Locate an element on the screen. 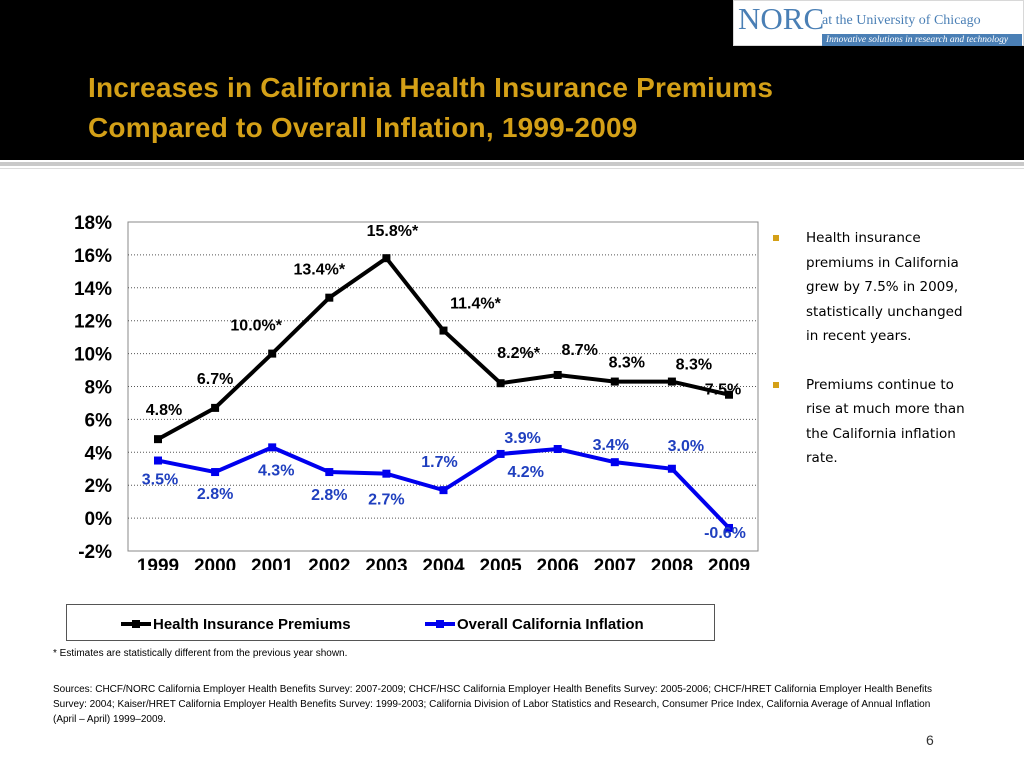 This screenshot has height=768, width=1024. y-tick-label: 14% is located at coordinates (93, 289).